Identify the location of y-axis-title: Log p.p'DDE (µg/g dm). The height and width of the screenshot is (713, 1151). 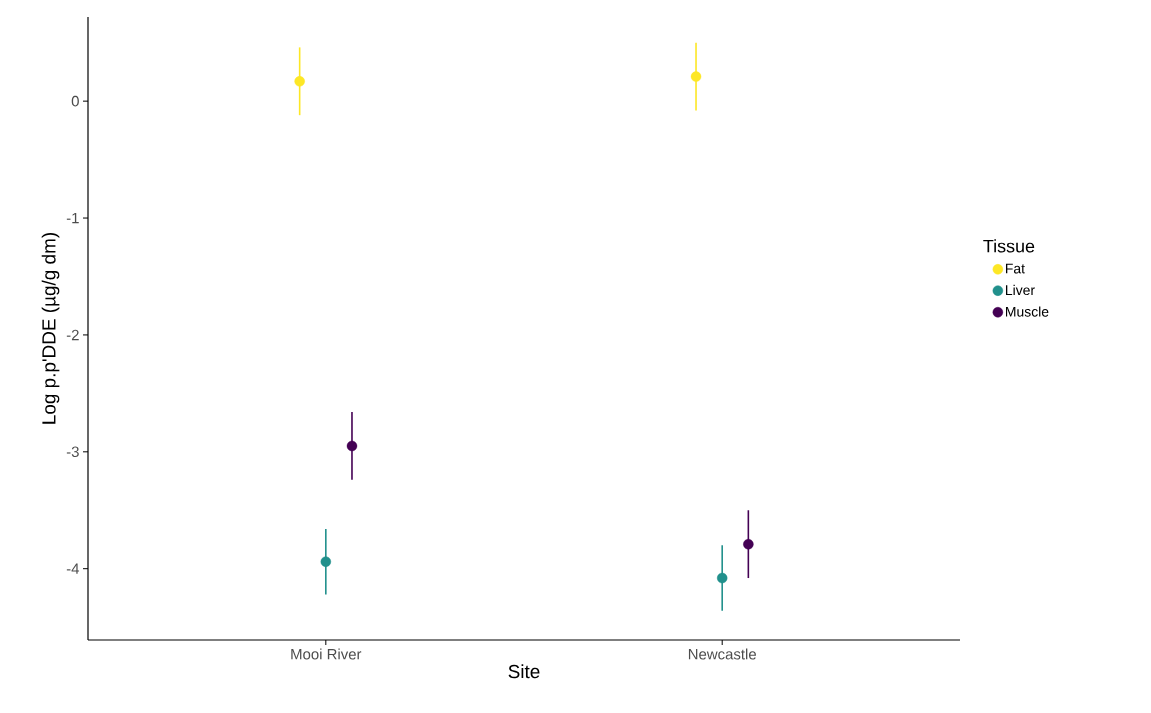
(50, 328).